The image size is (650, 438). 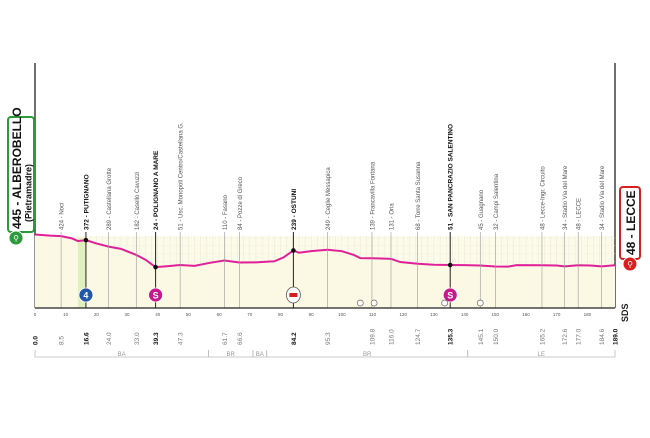 I want to click on x-tick-label: 160, so click(x=526, y=314).